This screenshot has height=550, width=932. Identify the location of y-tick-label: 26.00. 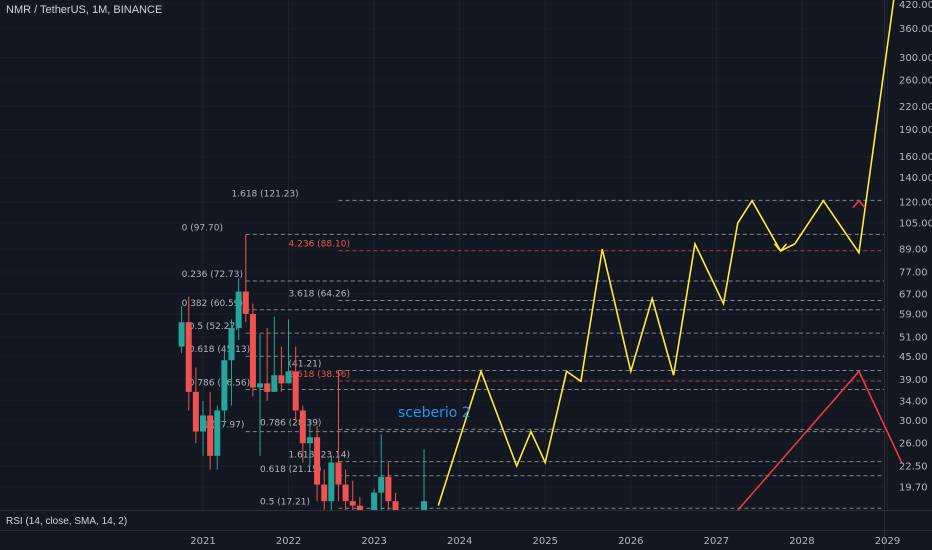
(913, 444).